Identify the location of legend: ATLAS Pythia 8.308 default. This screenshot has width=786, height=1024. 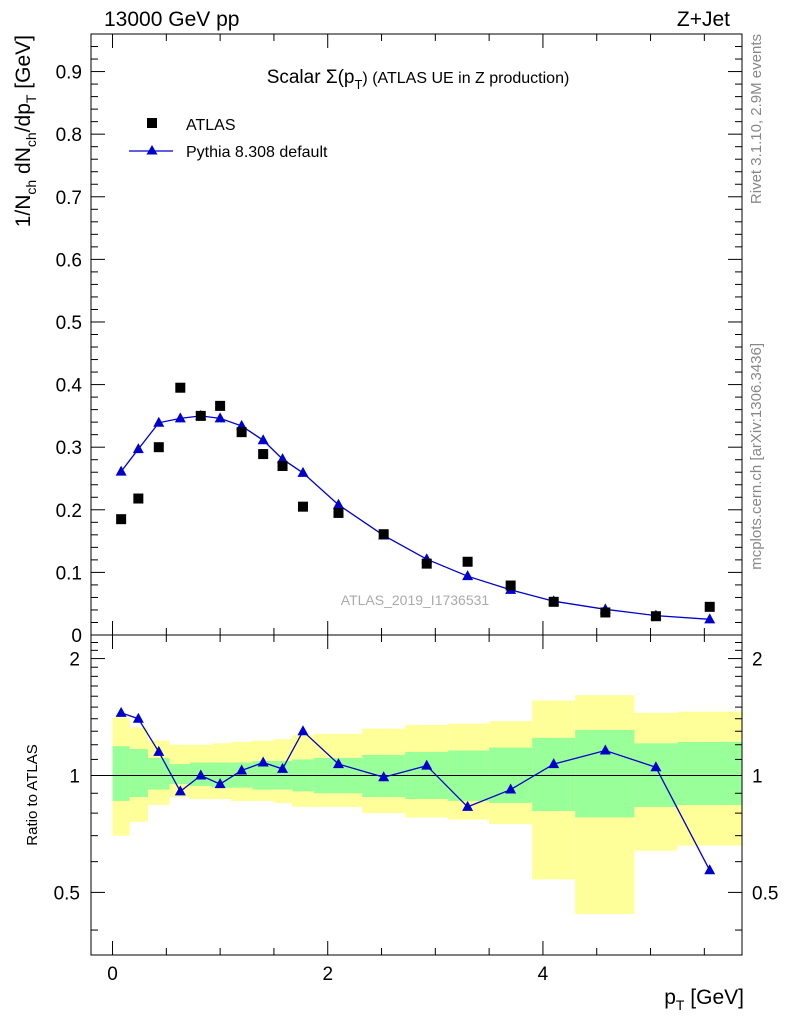
(228, 139).